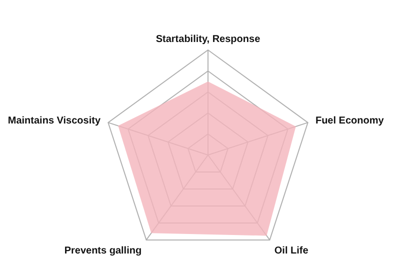  What do you see at coordinates (103, 251) in the screenshot?
I see `spoke-label: Prevents galling` at bounding box center [103, 251].